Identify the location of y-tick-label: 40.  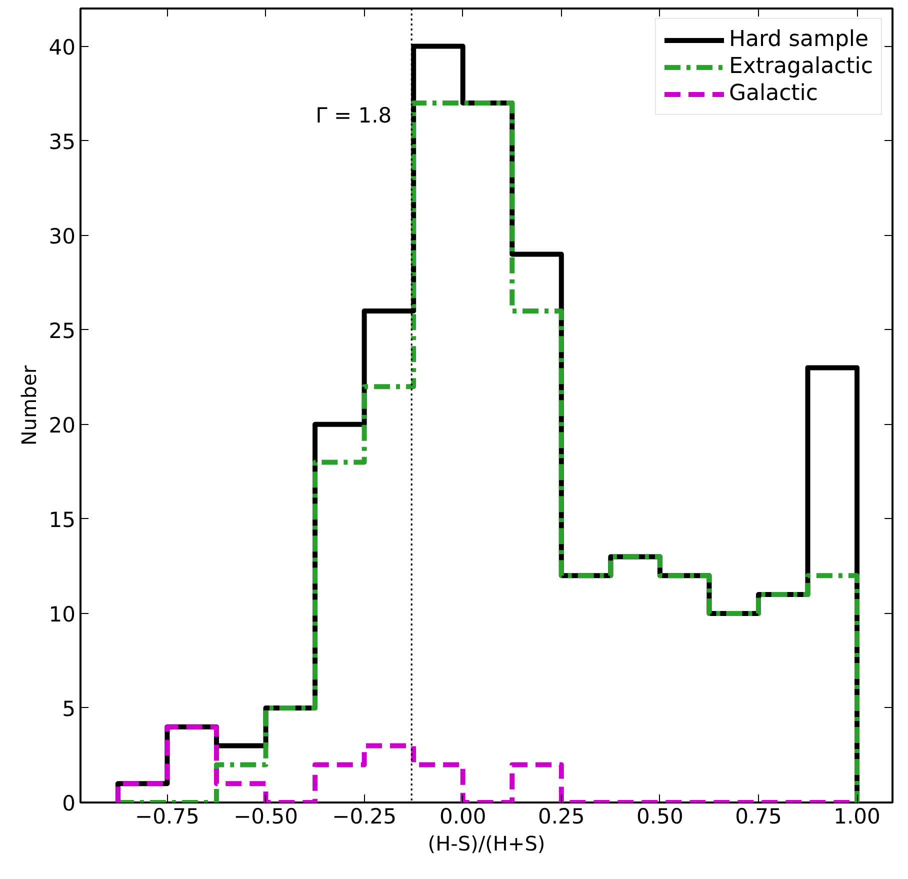
(62, 47).